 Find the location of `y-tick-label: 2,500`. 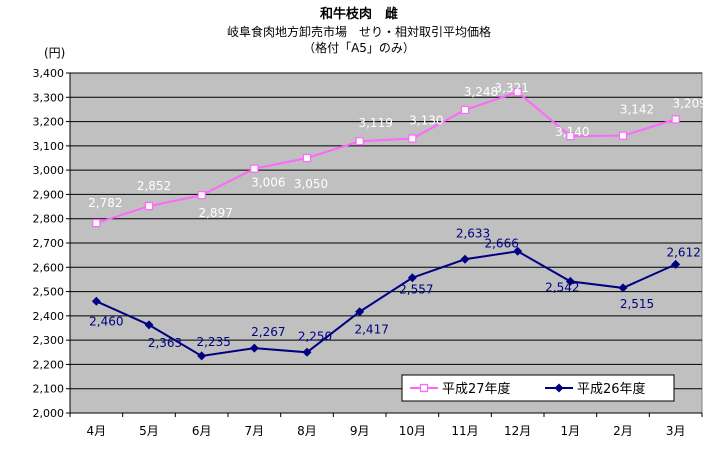

y-tick-label: 2,500 is located at coordinates (49, 292).